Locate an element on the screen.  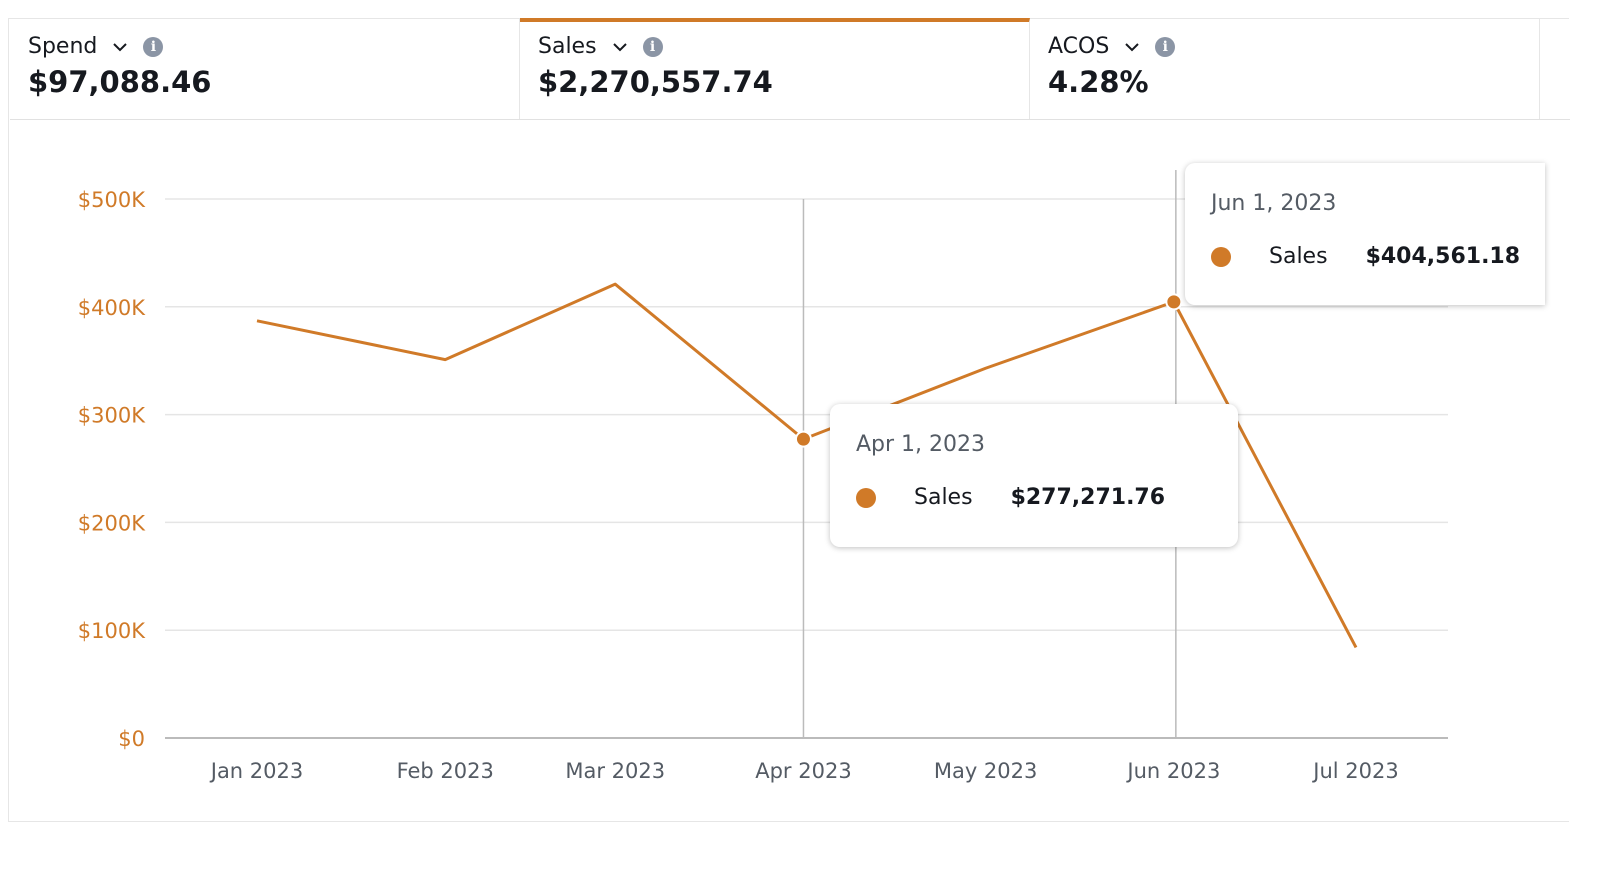
metric-label: Sales is located at coordinates (567, 46).